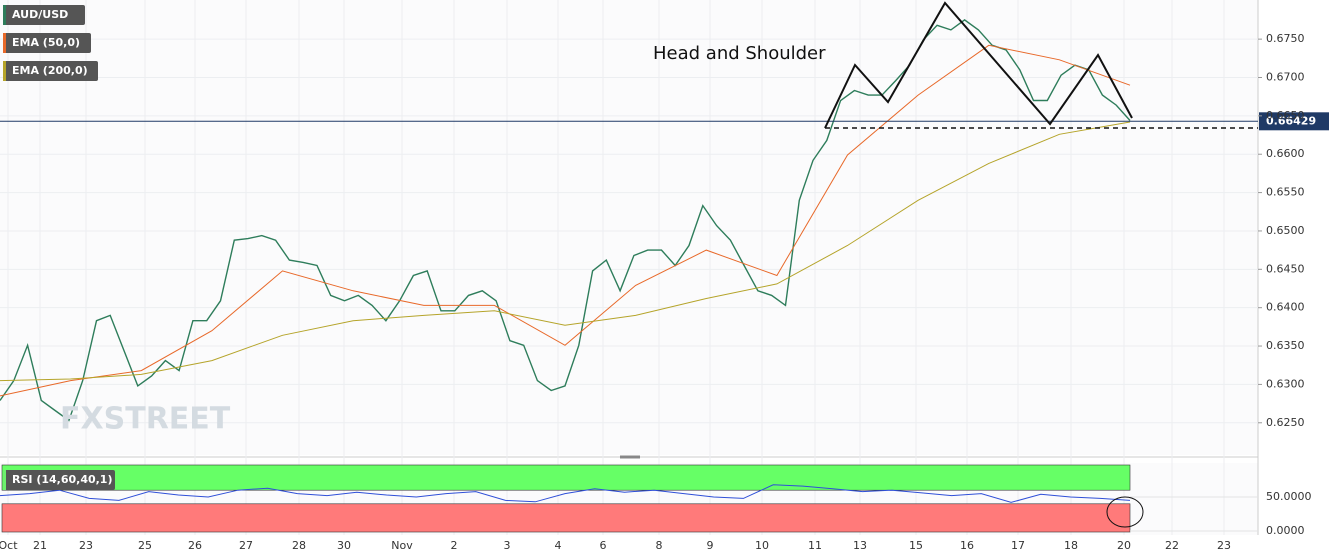  What do you see at coordinates (1285, 307) in the screenshot?
I see `y-tick-label: 0.6400` at bounding box center [1285, 307].